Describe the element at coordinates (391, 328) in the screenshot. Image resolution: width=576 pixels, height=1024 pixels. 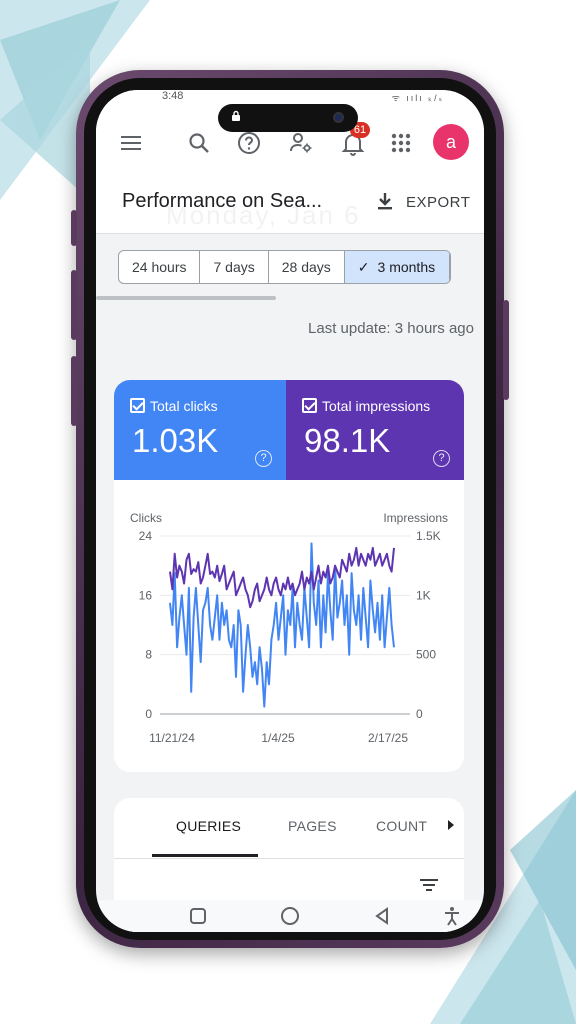
I see `last-update-text: Last update: 3 hours ago` at that location.